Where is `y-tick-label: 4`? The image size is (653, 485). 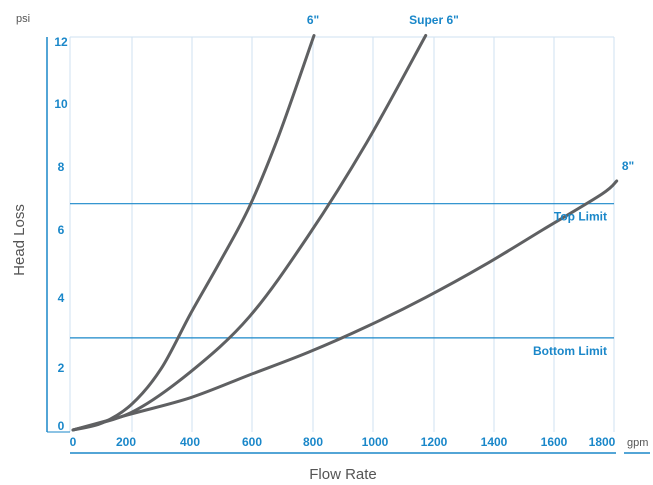 y-tick-label: 4 is located at coordinates (61, 298).